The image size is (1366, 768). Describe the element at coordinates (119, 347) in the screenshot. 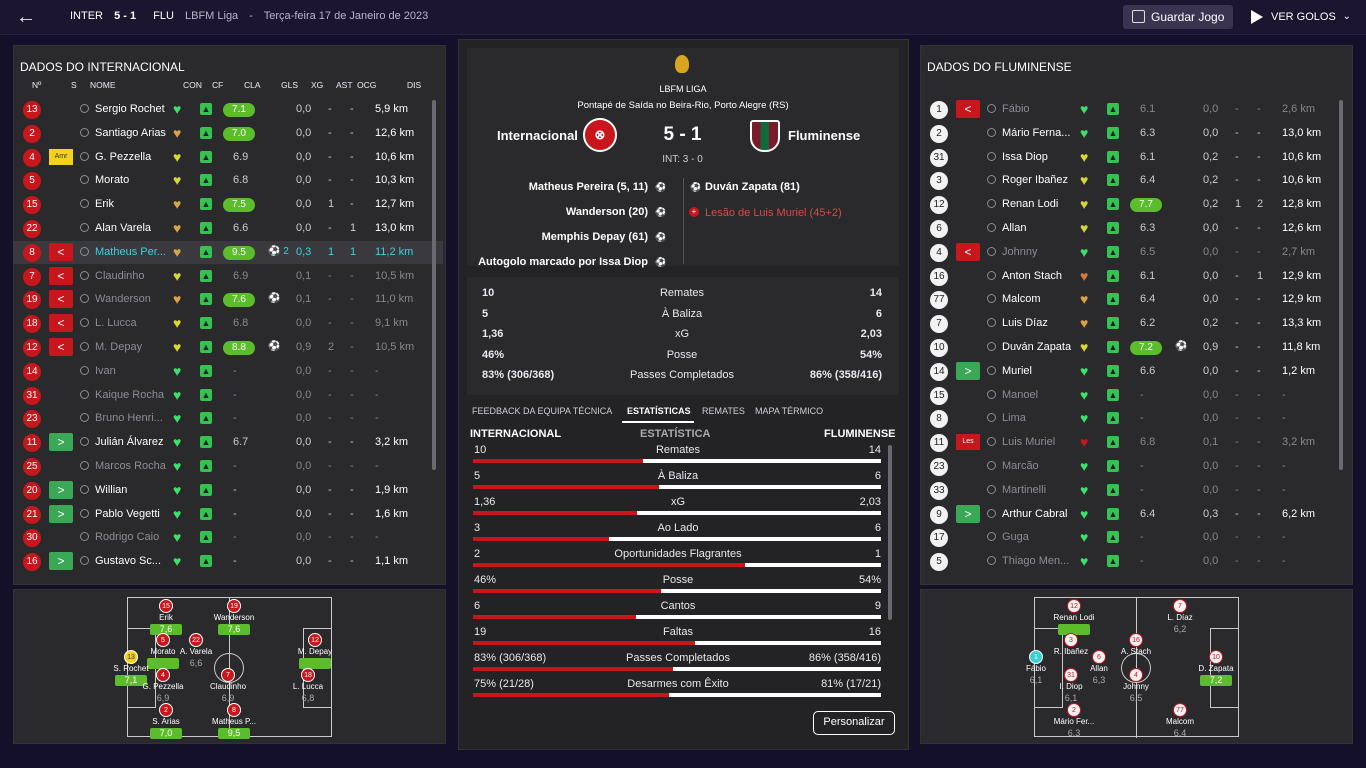

I see `player-name: M. Depay` at that location.